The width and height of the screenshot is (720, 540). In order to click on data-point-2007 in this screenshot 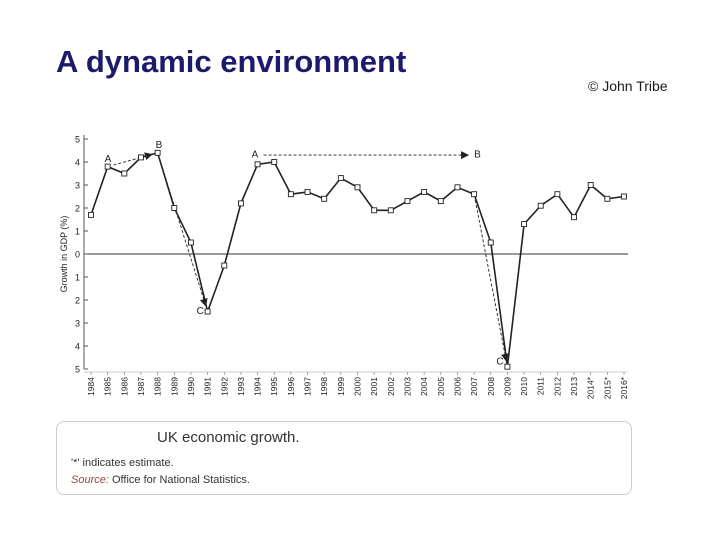, I will do `click(474, 194)`.